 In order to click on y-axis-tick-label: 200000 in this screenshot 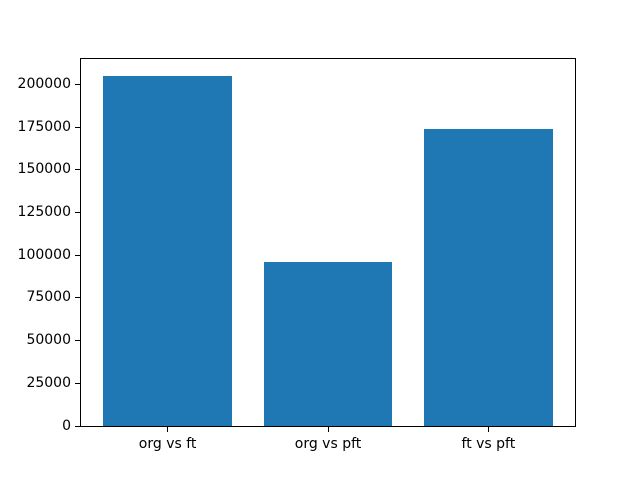, I will do `click(44, 83)`.